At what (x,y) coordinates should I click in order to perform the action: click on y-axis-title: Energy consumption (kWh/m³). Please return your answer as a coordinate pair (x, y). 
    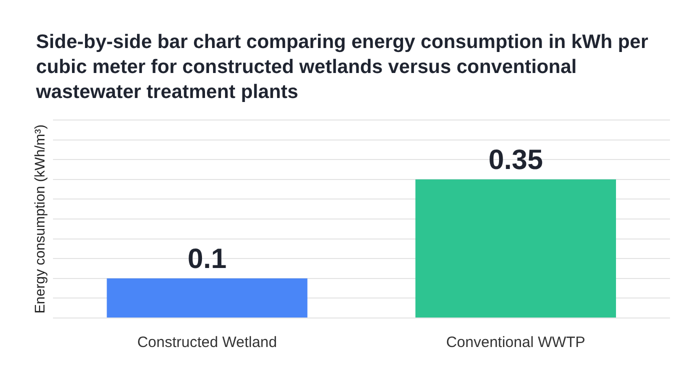
    Looking at the image, I should click on (39, 219).